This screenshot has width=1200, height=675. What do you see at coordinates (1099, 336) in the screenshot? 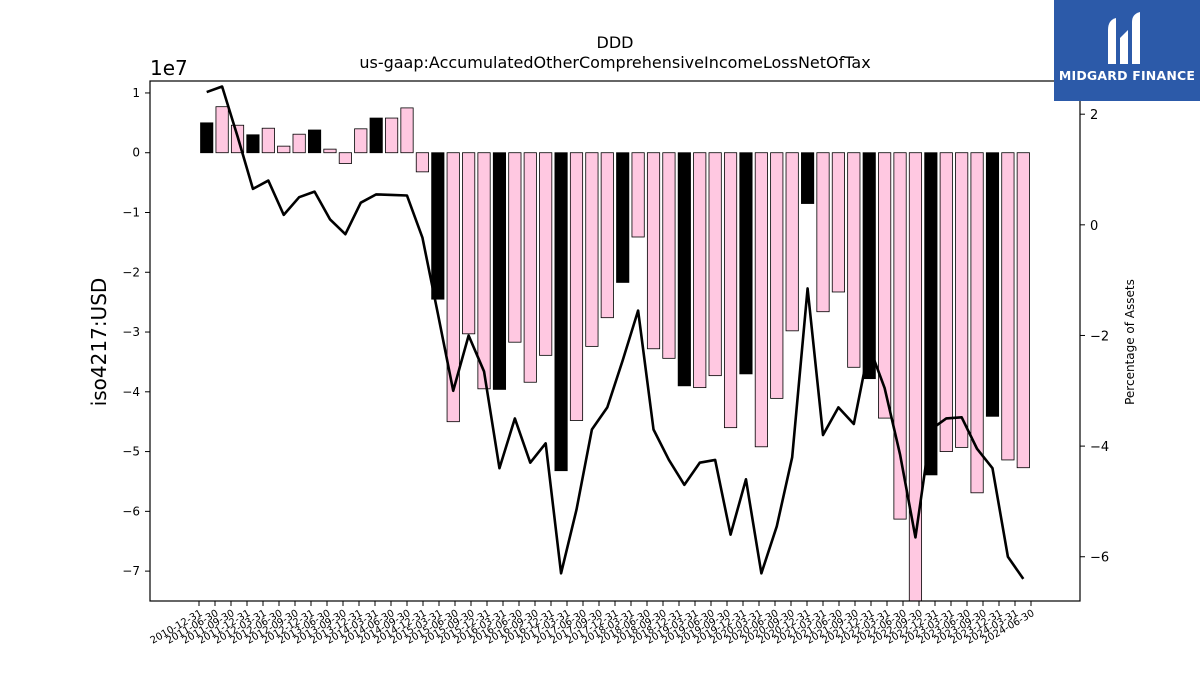
I see `y2-tick-label: −2` at bounding box center [1099, 336].